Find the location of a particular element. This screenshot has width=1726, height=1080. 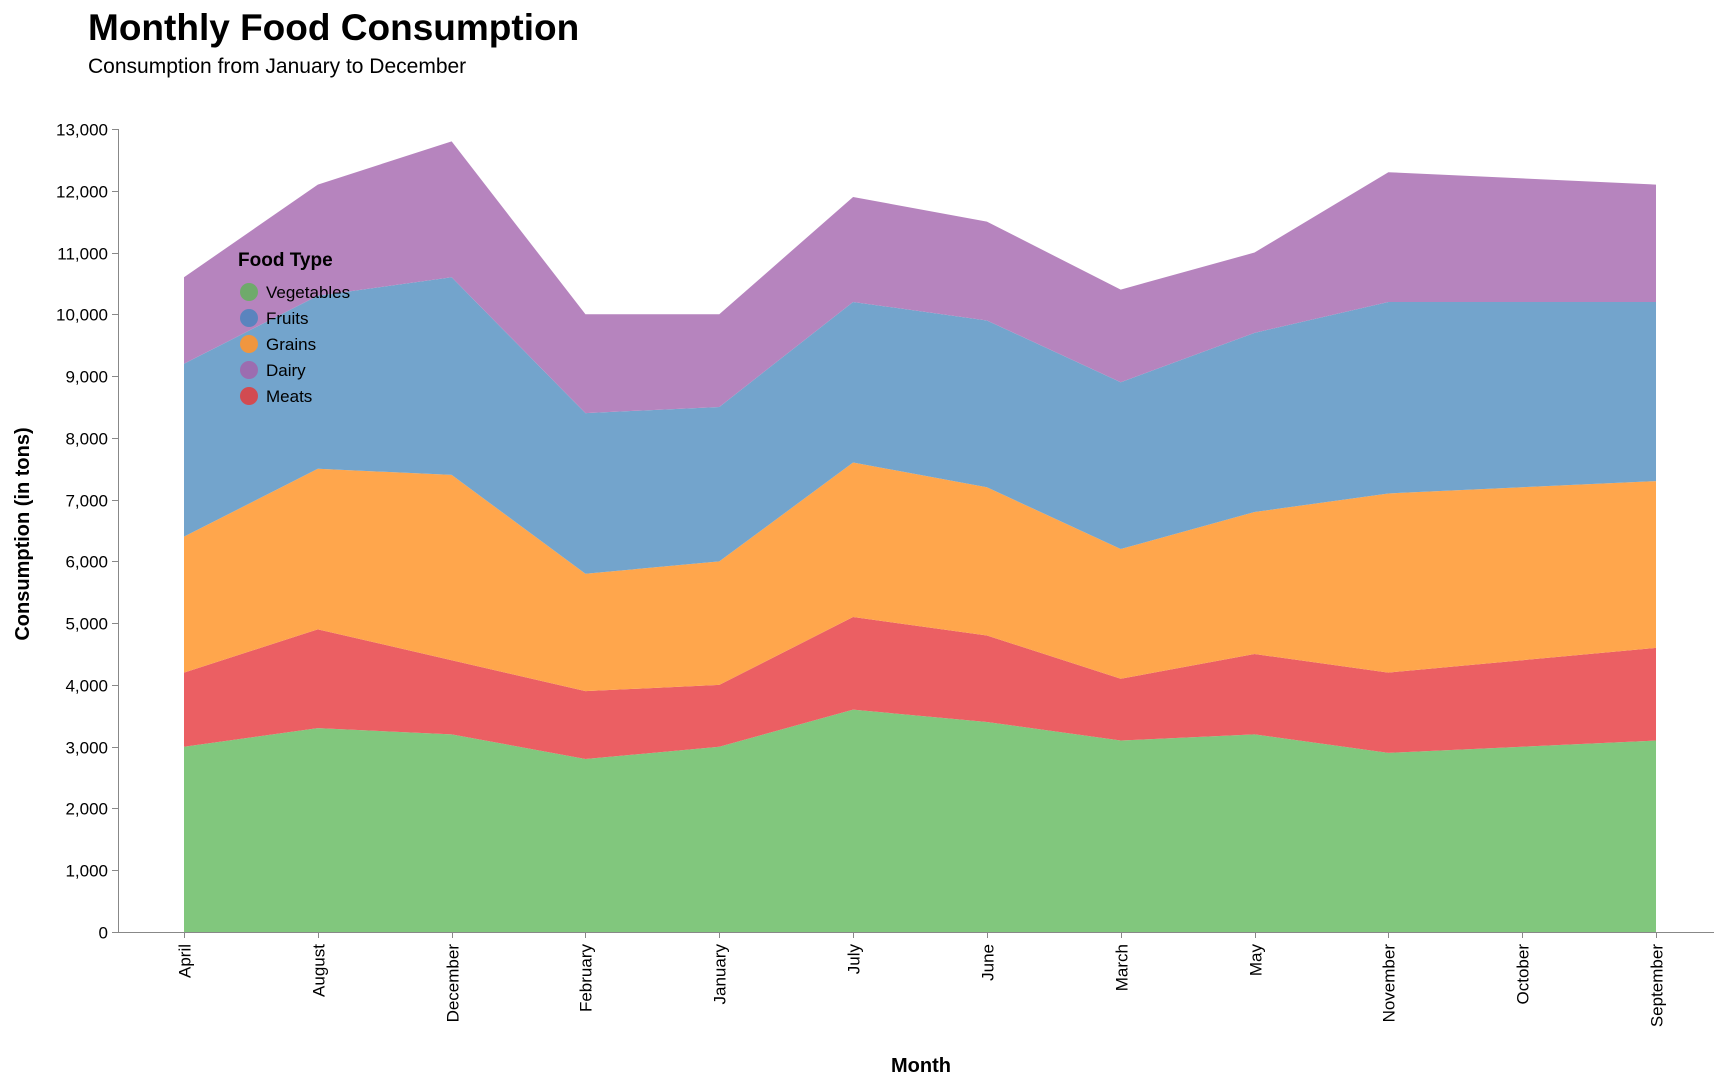

y-tick-label: 8,000 is located at coordinates (86, 439).